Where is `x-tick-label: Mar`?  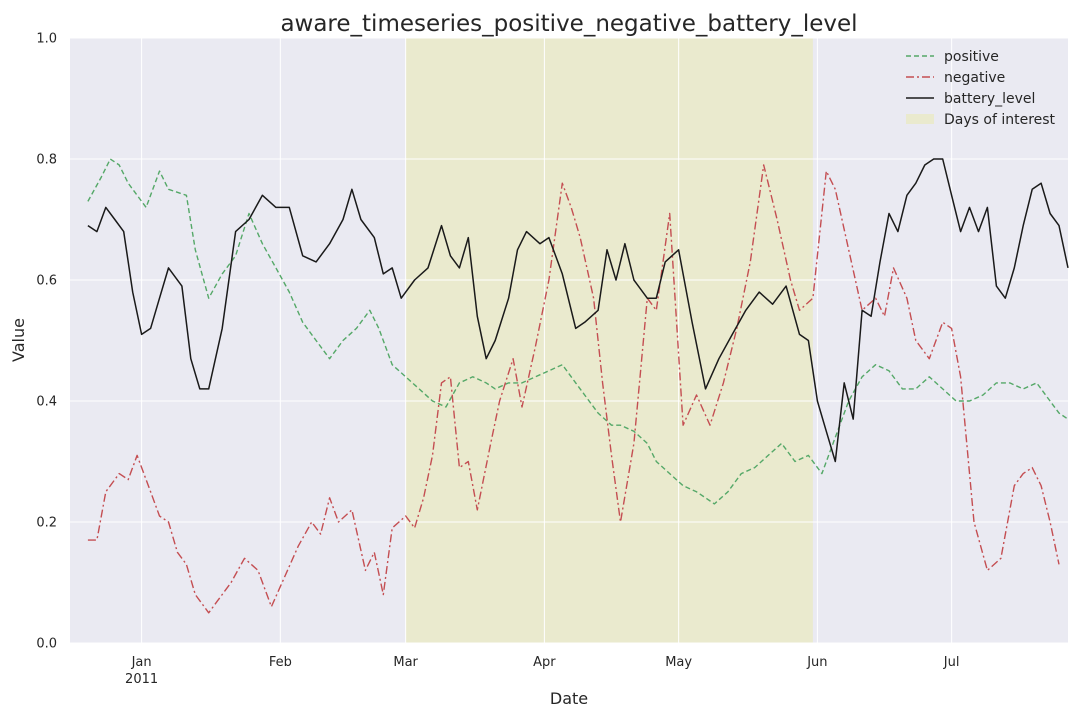
x-tick-label: Mar is located at coordinates (405, 662).